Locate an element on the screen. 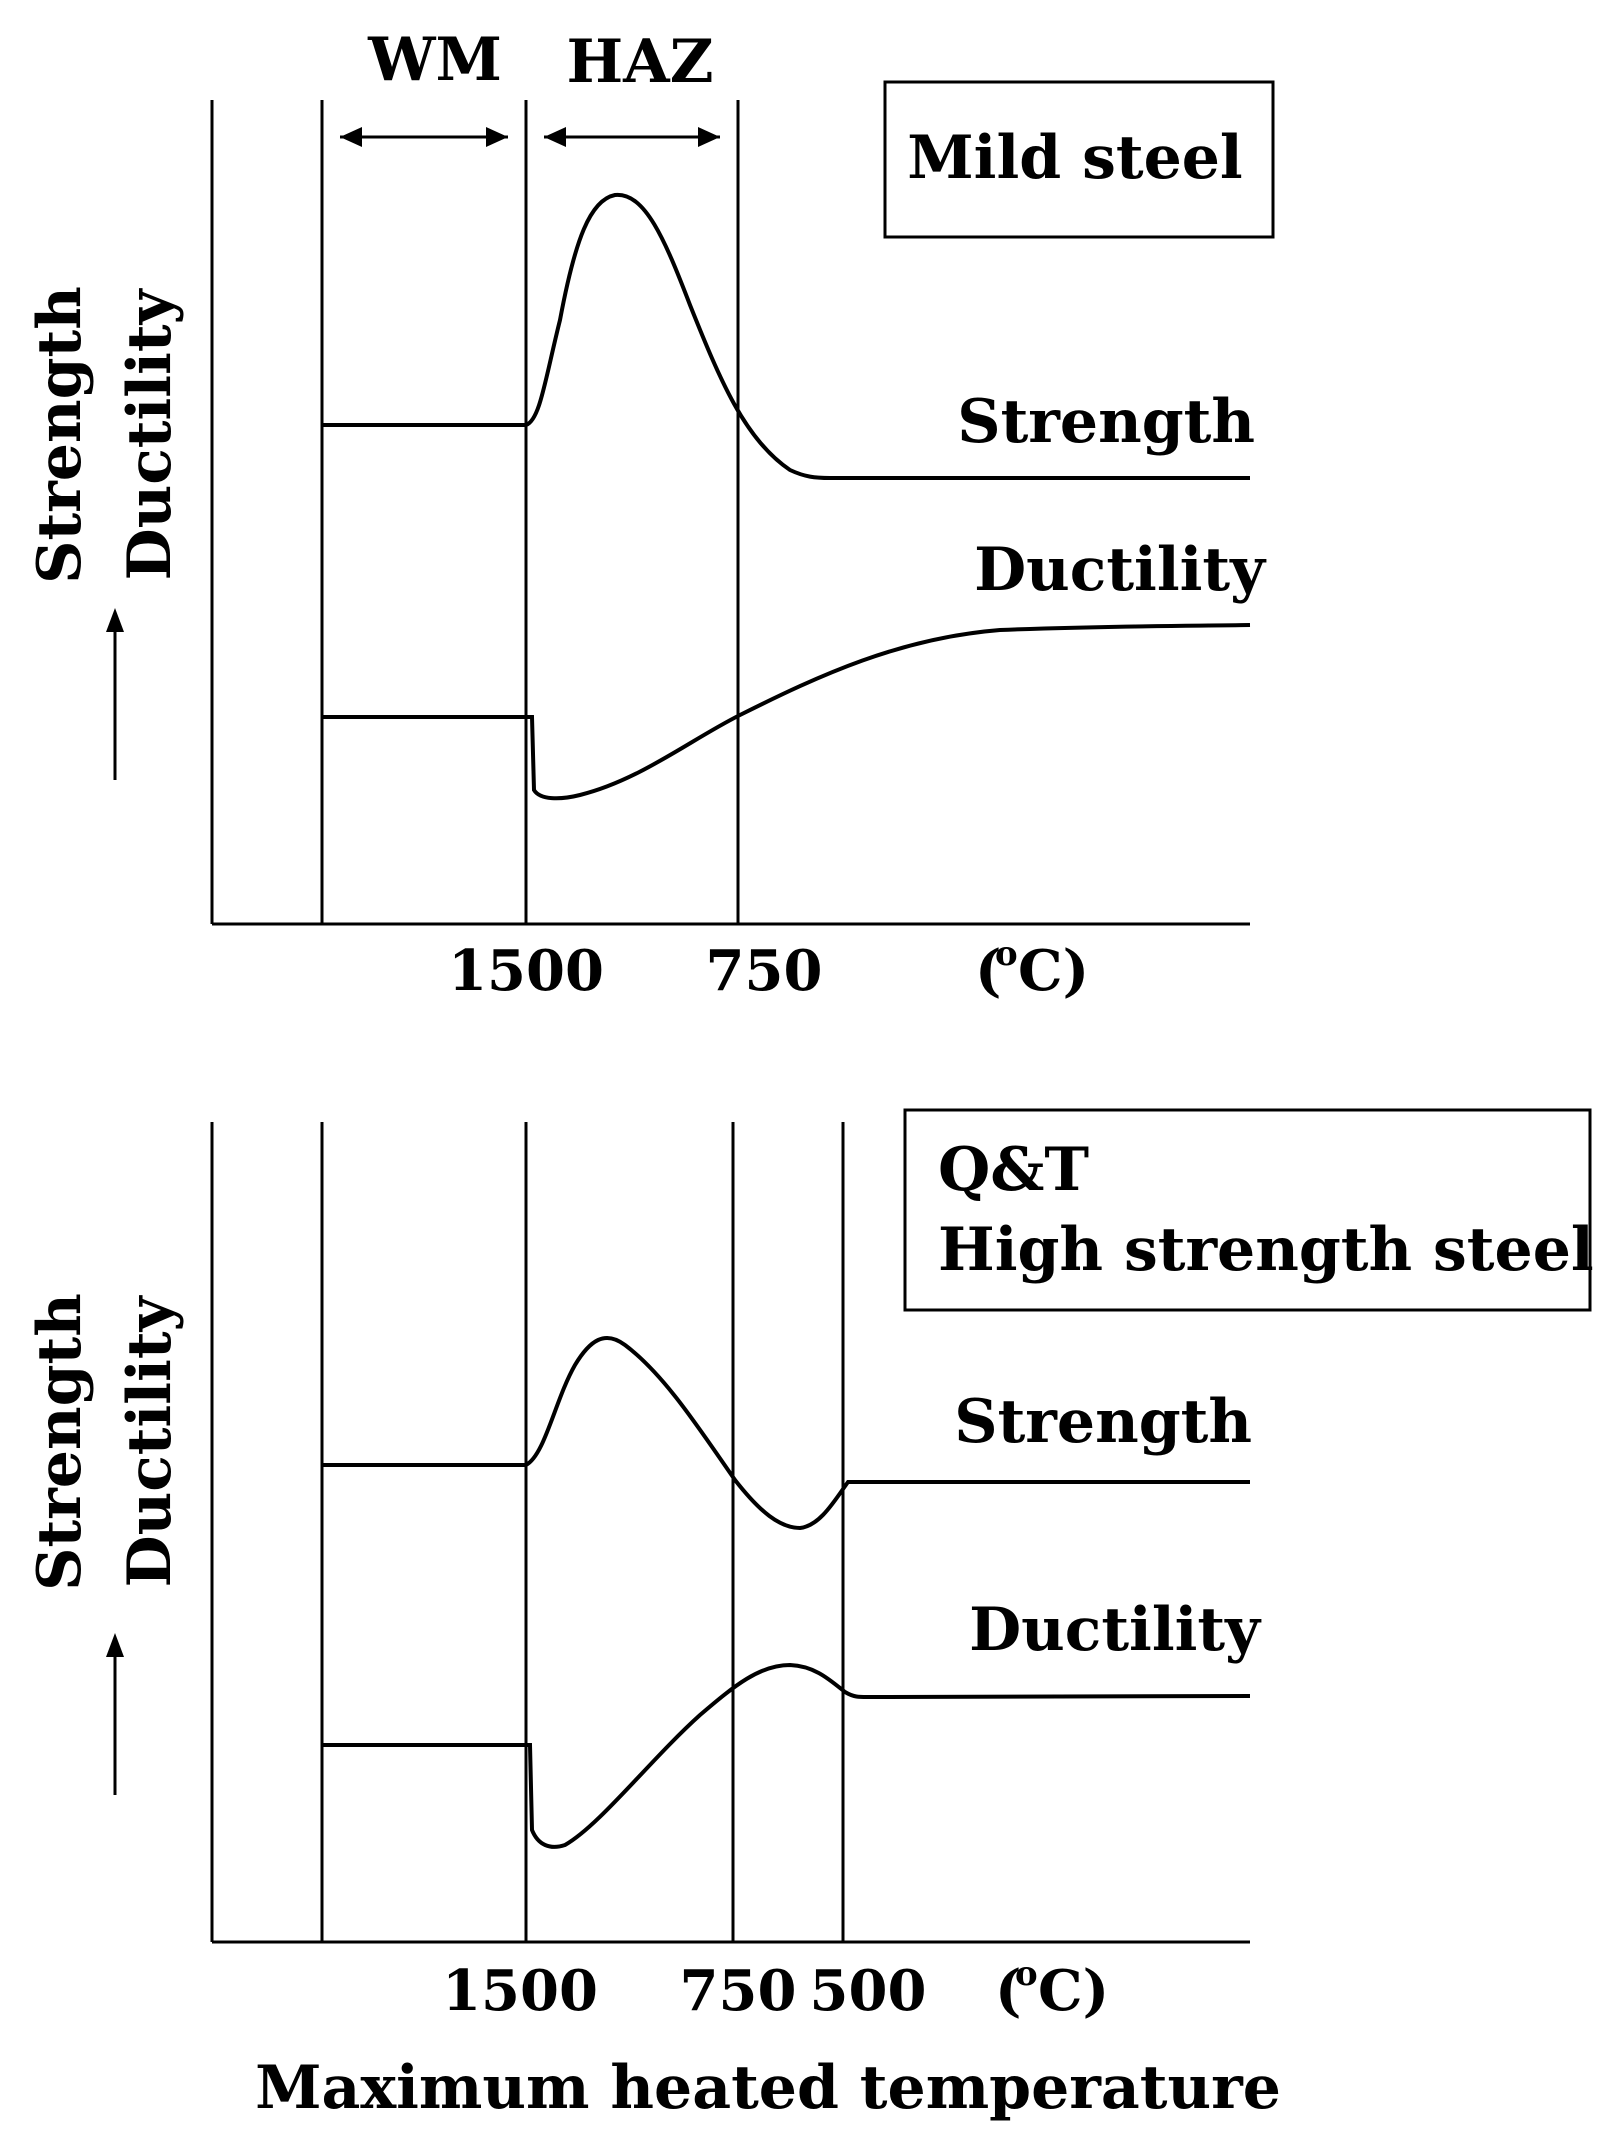 Image resolution: width=1598 pixels, height=2138 pixels. chart-title-line-2: High strength steel is located at coordinates (1266, 1250).